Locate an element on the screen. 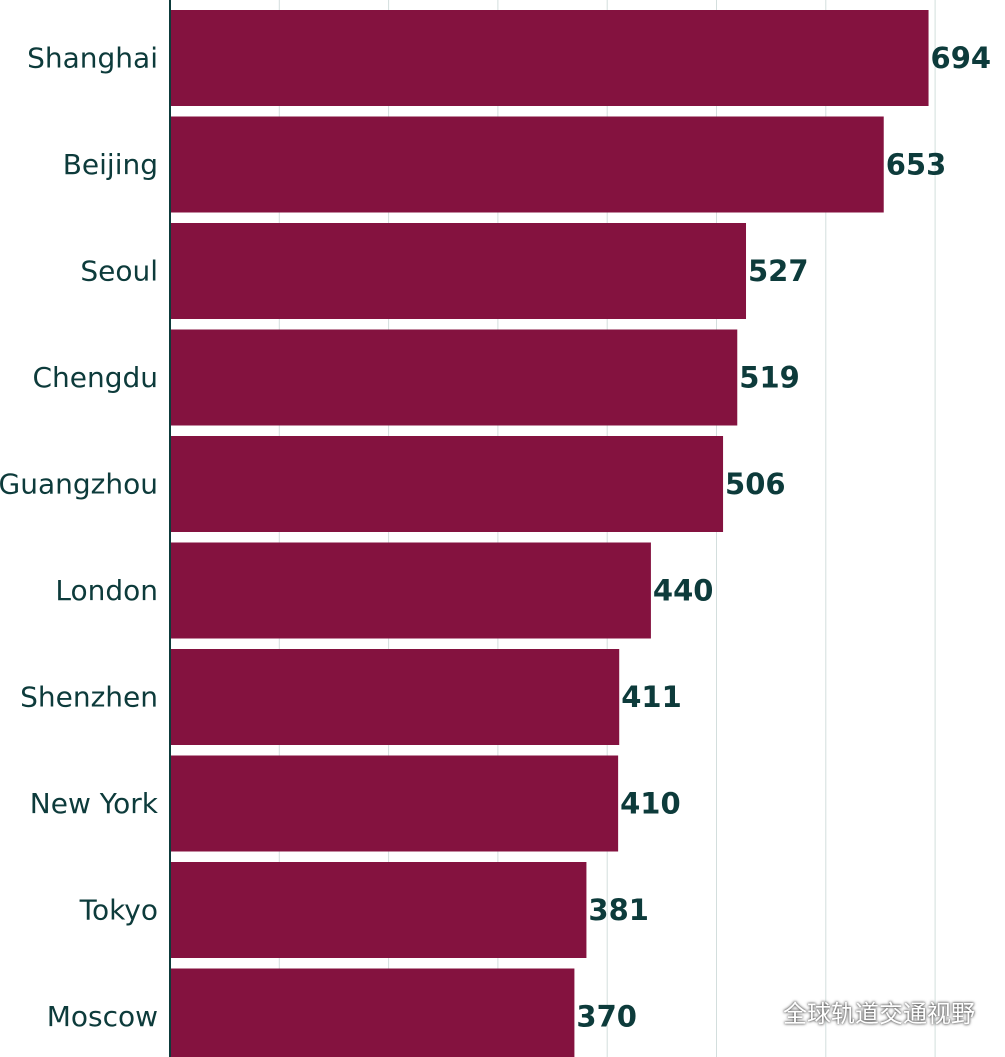 The width and height of the screenshot is (1005, 1057). bar-beijing is located at coordinates (527, 164).